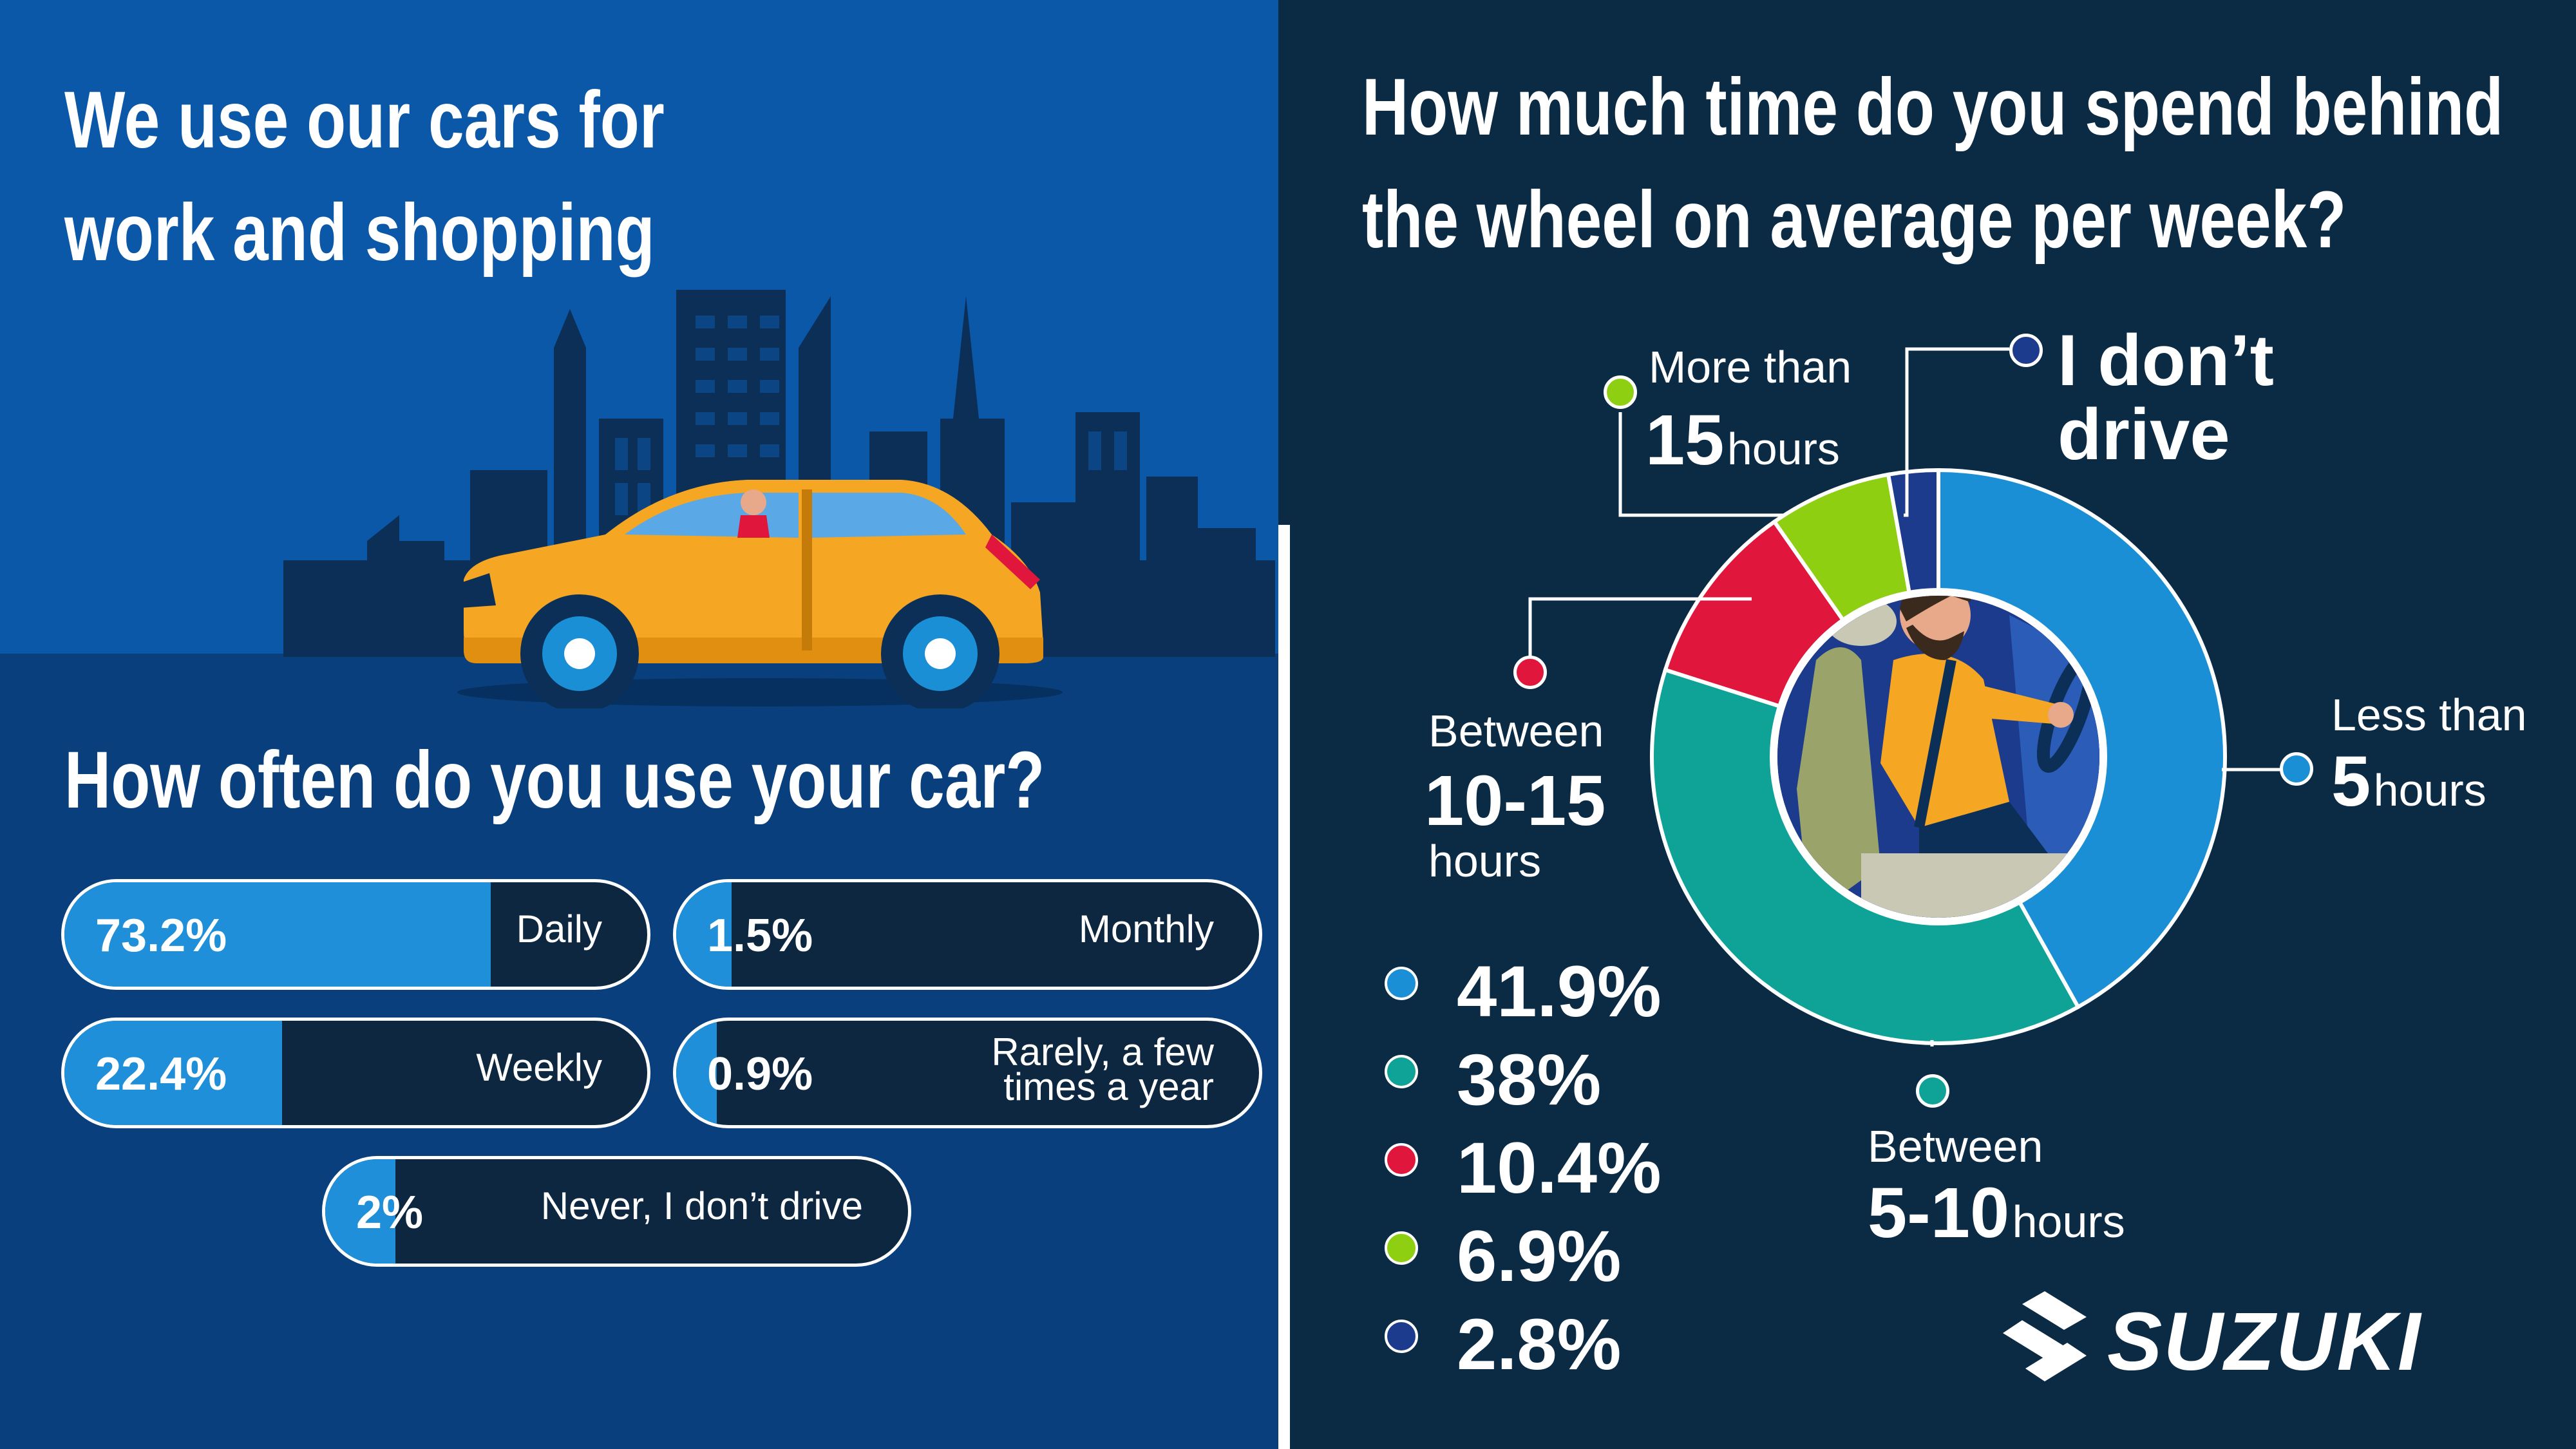 The width and height of the screenshot is (2576, 1449). I want to click on left-subtitle: How often do you use your car?, so click(554, 780).